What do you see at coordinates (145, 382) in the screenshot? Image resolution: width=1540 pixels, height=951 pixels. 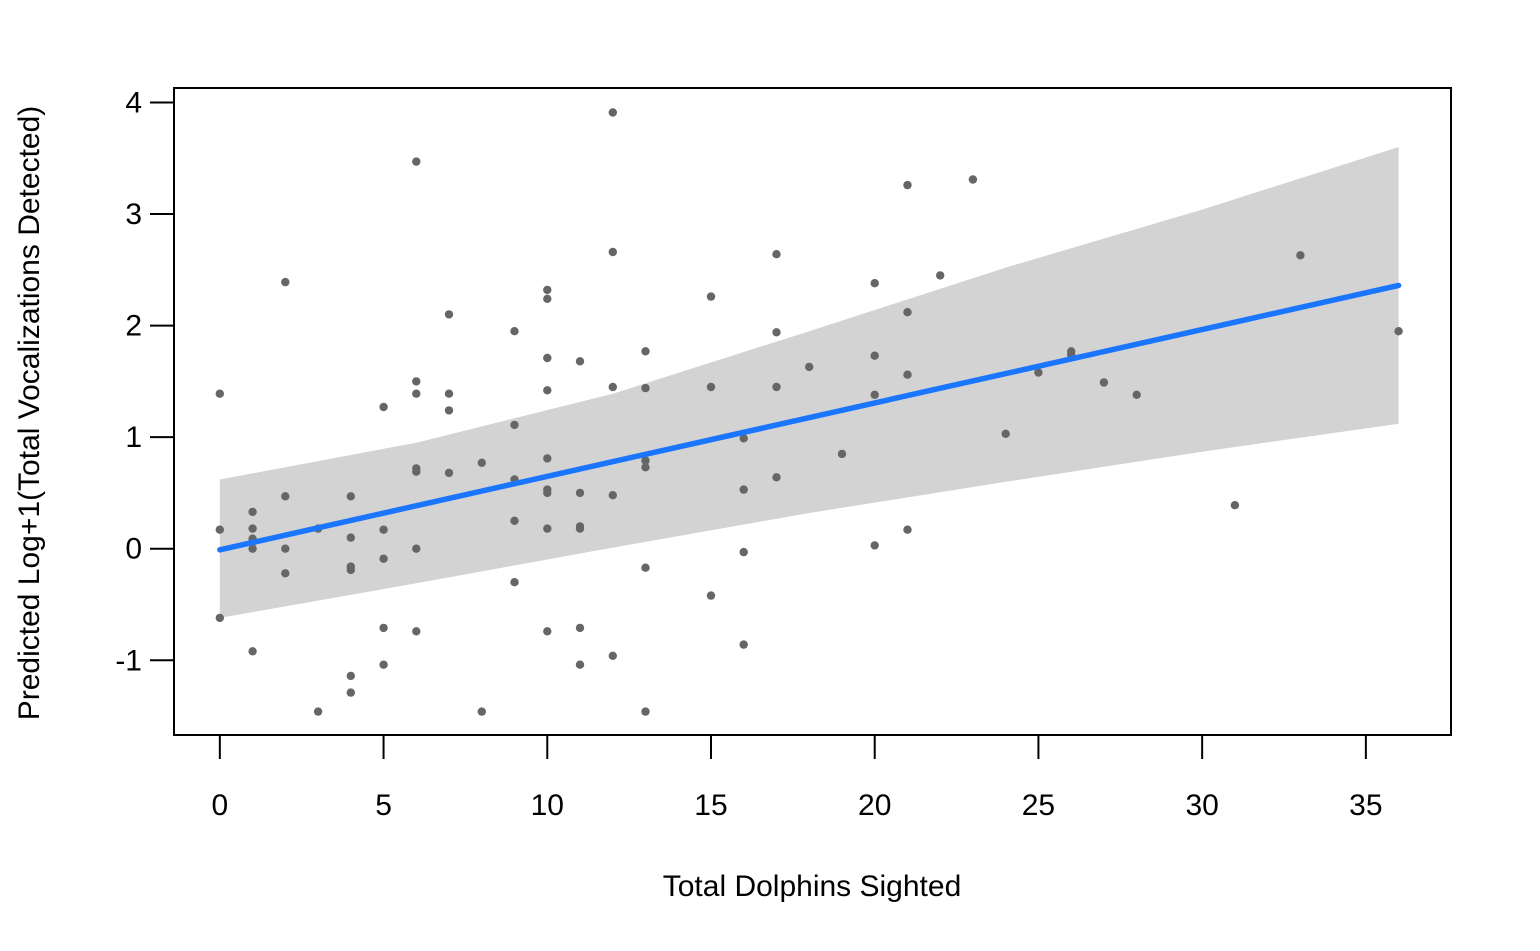 I see `y-axis: -1 0 1 2 3 4` at bounding box center [145, 382].